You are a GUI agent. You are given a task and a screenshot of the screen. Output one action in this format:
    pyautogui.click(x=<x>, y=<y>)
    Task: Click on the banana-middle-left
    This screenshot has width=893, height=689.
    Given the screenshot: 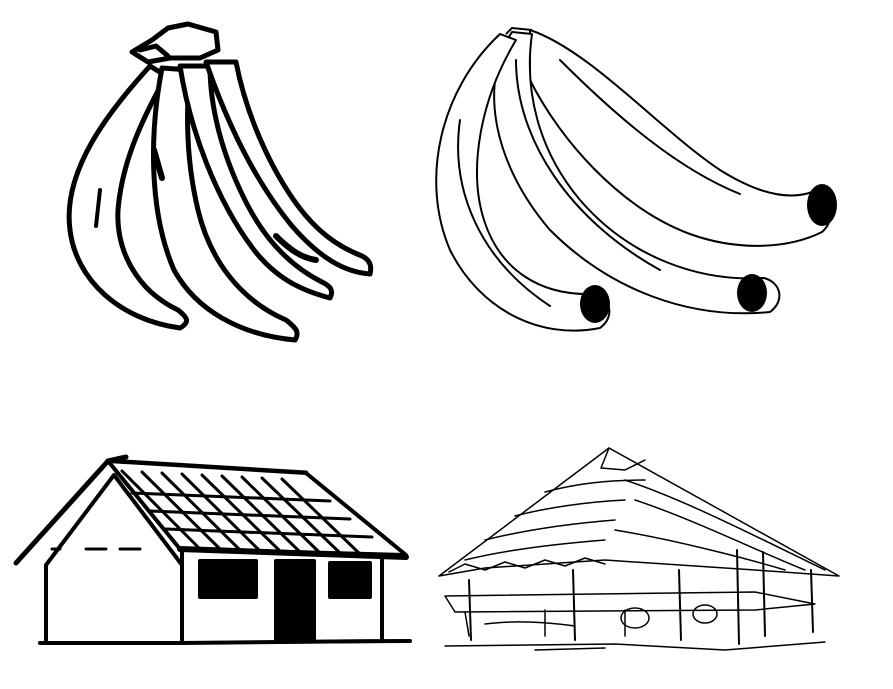 What is the action you would take?
    pyautogui.click(x=225, y=204)
    